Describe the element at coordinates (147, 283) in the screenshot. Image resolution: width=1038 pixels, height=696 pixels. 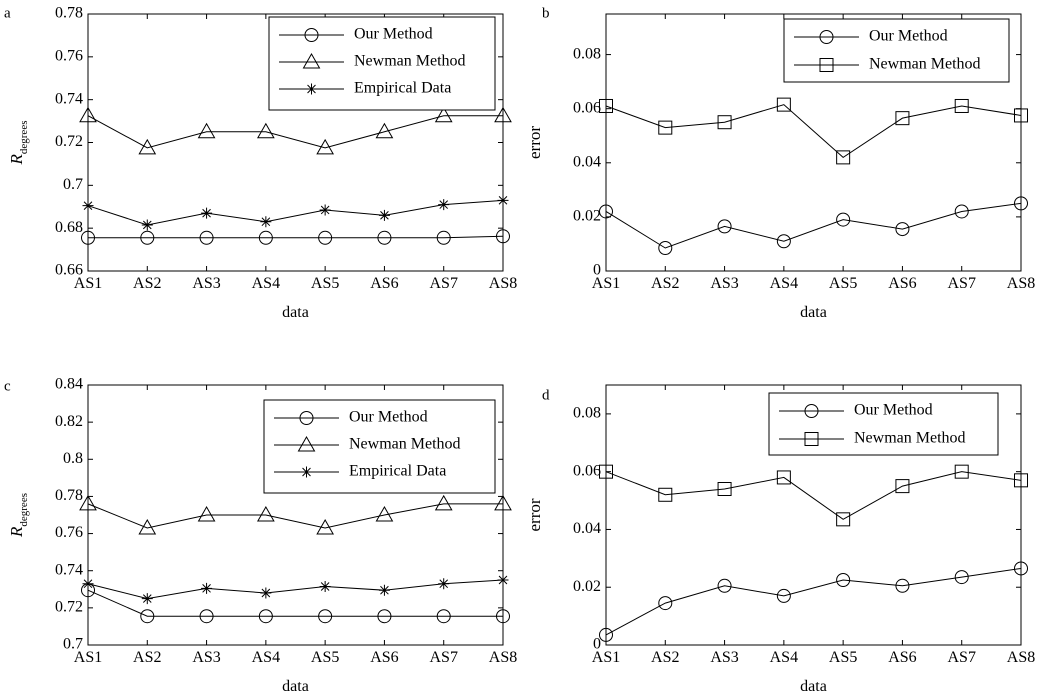
I see `x-tick-label: AS2` at that location.